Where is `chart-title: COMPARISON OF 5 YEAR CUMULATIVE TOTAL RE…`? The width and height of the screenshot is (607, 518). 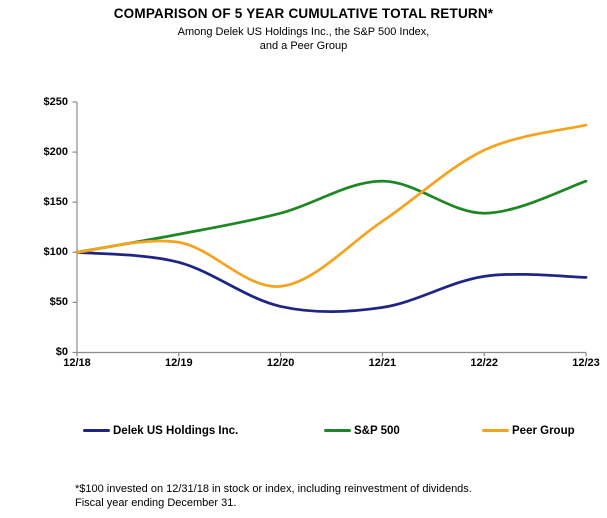
chart-title: COMPARISON OF 5 YEAR CUMULATIVE TOTAL RE… is located at coordinates (303, 13).